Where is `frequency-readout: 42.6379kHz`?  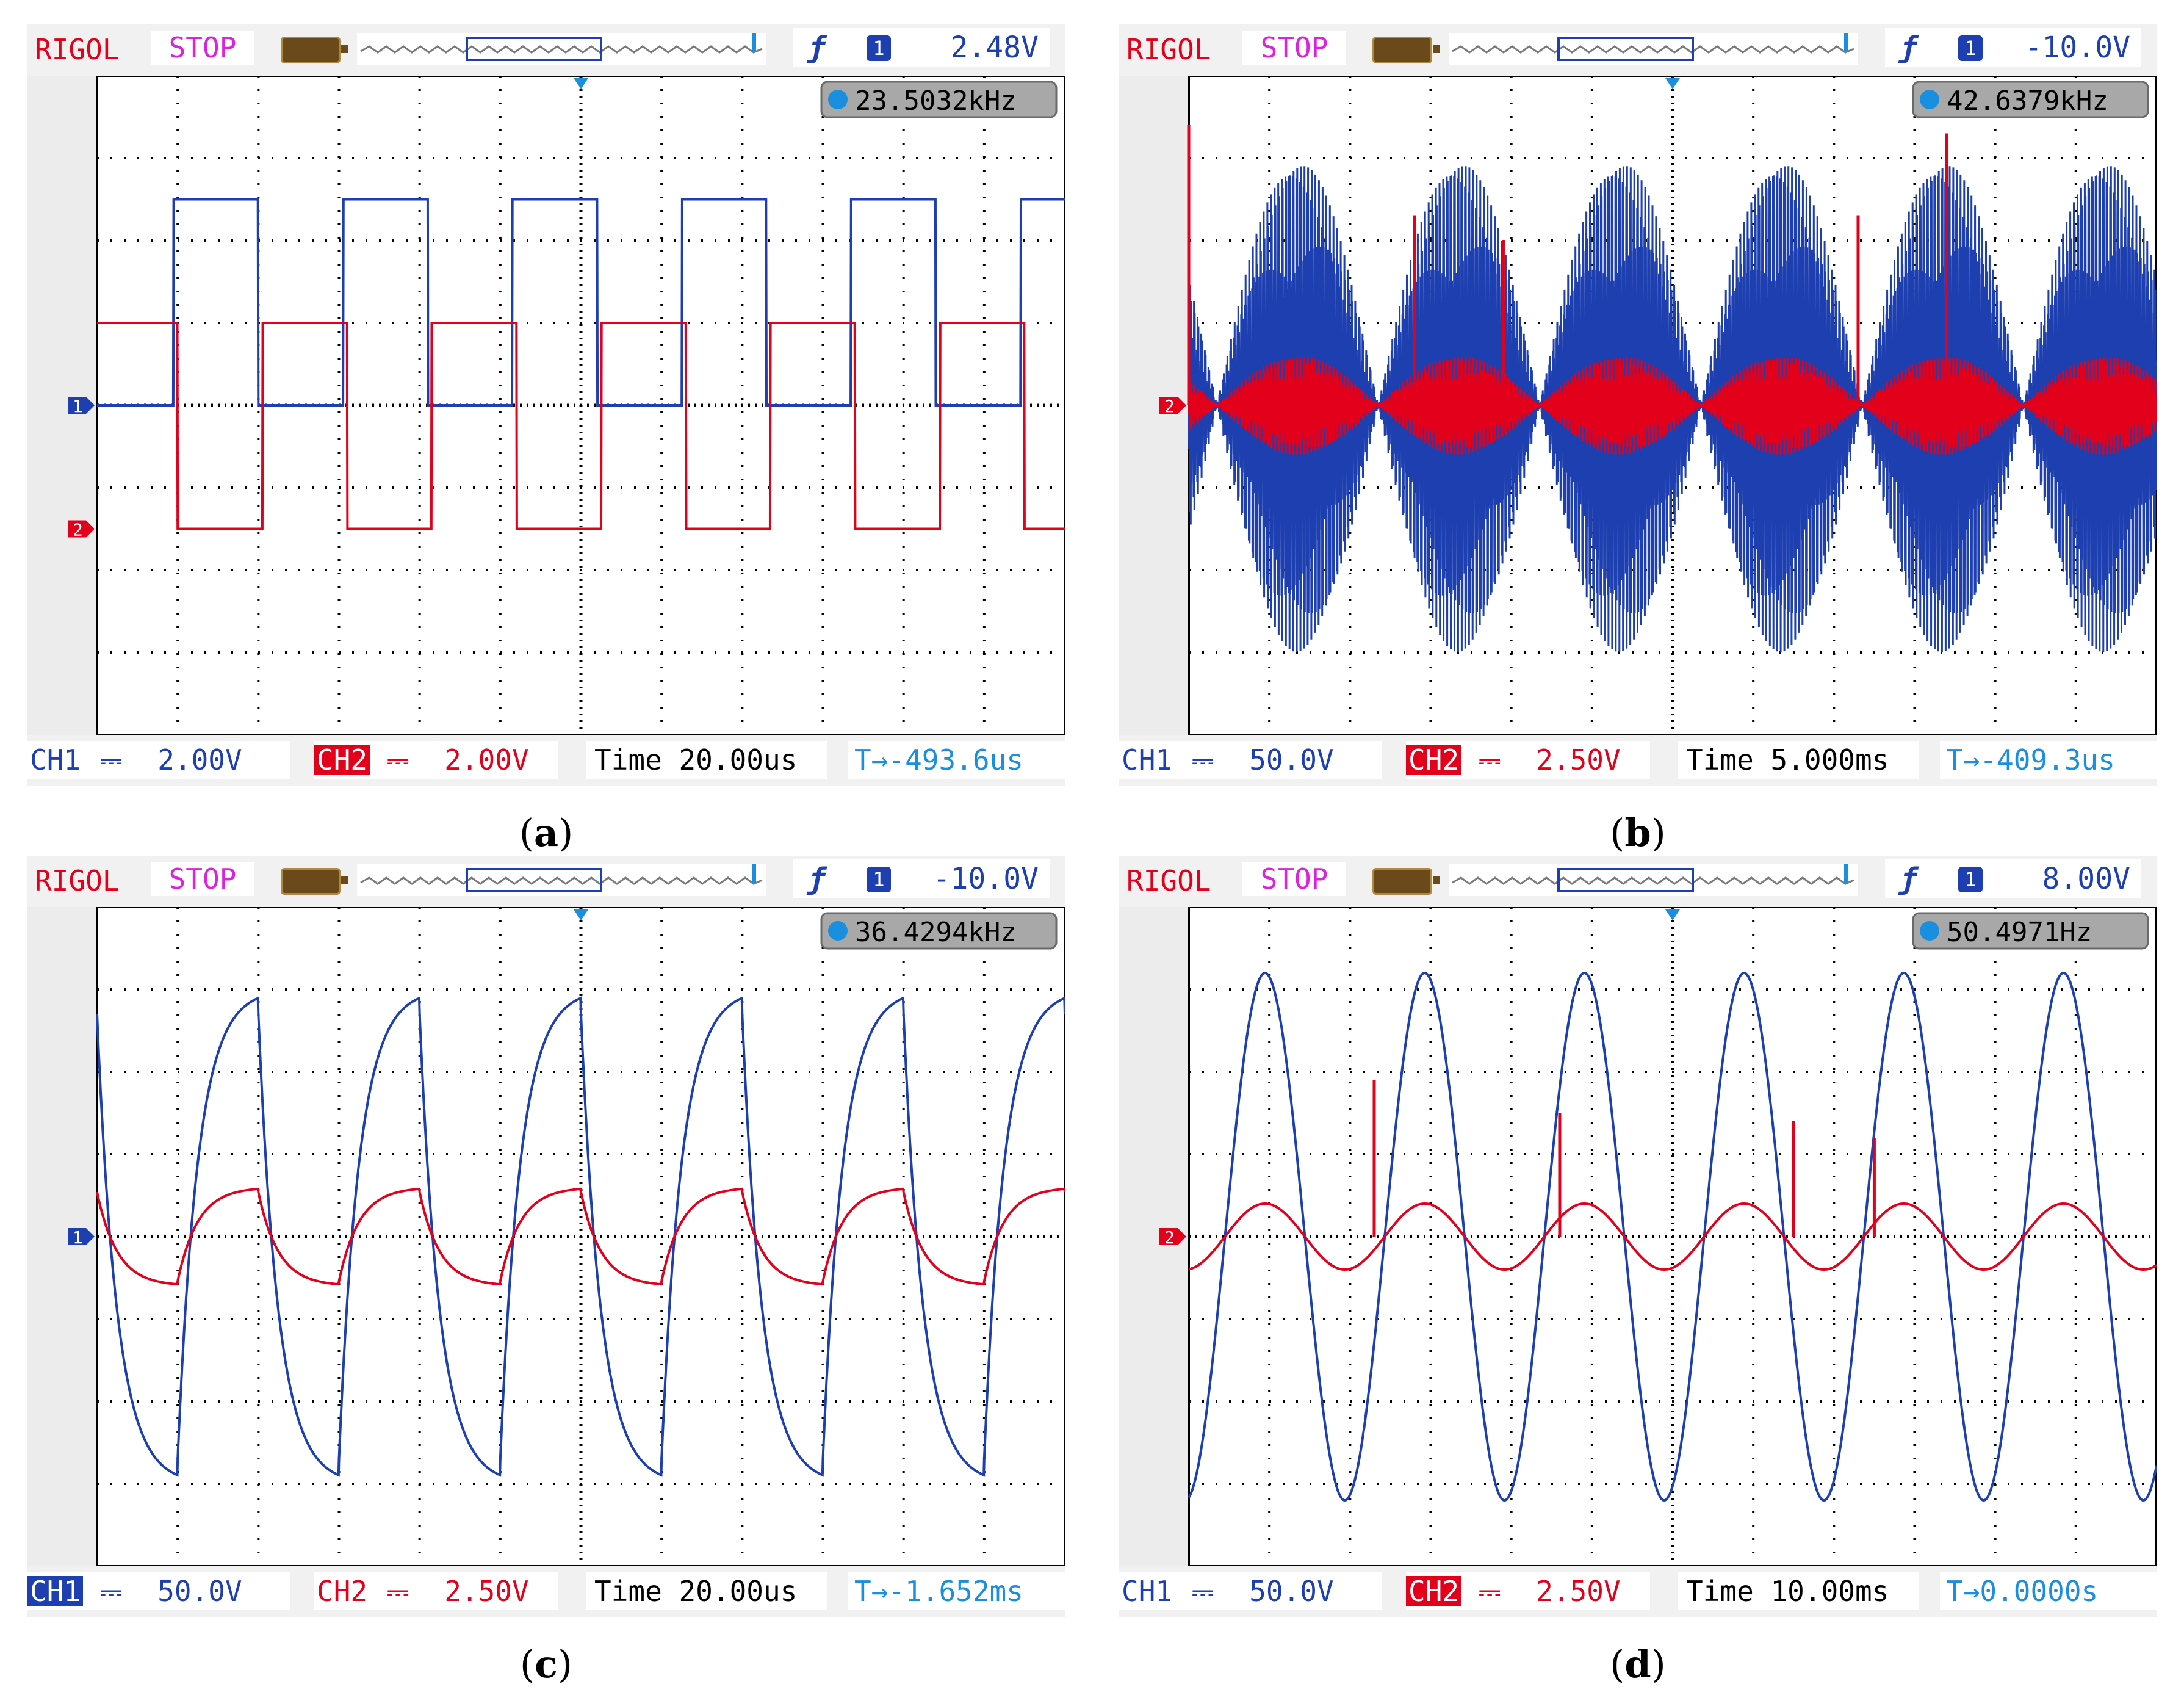 frequency-readout: 42.6379kHz is located at coordinates (2030, 99).